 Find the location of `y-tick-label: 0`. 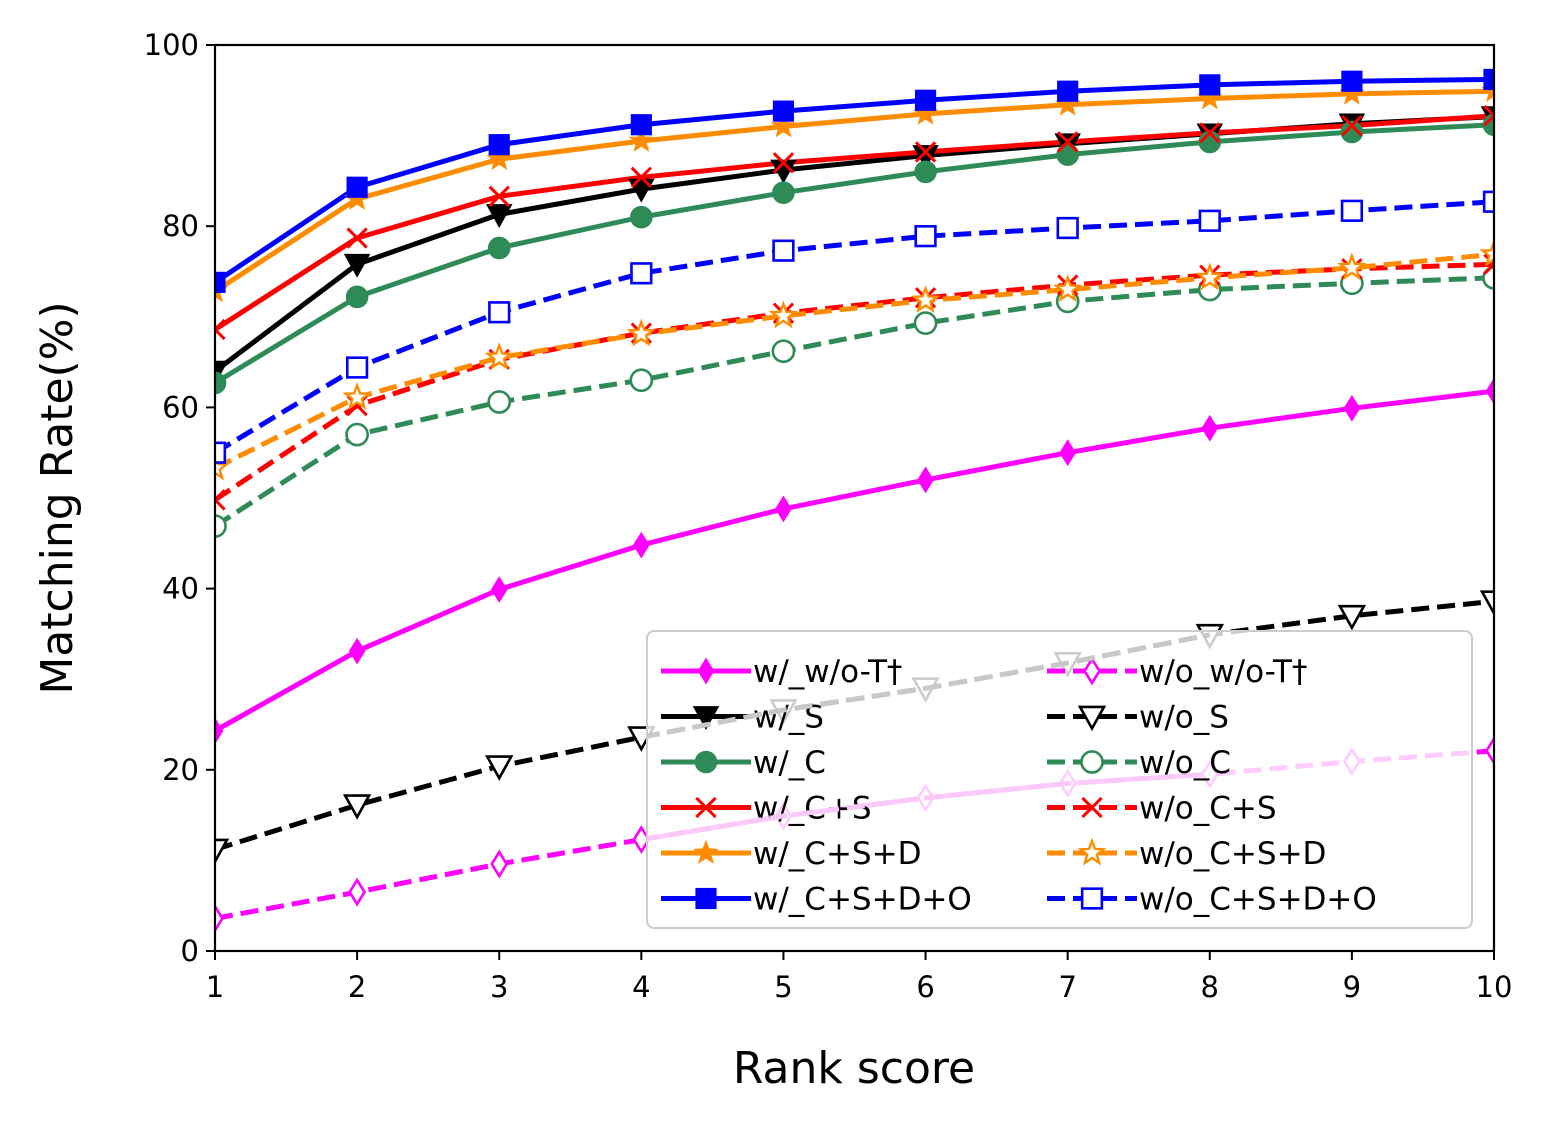

y-tick-label: 0 is located at coordinates (190, 951).